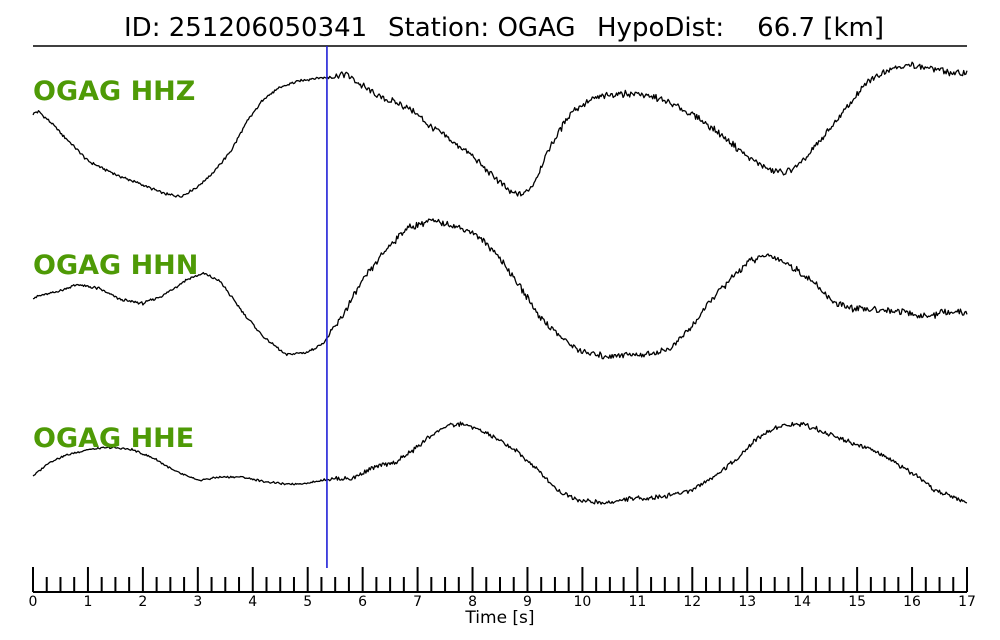  What do you see at coordinates (114, 91) in the screenshot?
I see `channel-label-hhz: OGAG HHZ` at bounding box center [114, 91].